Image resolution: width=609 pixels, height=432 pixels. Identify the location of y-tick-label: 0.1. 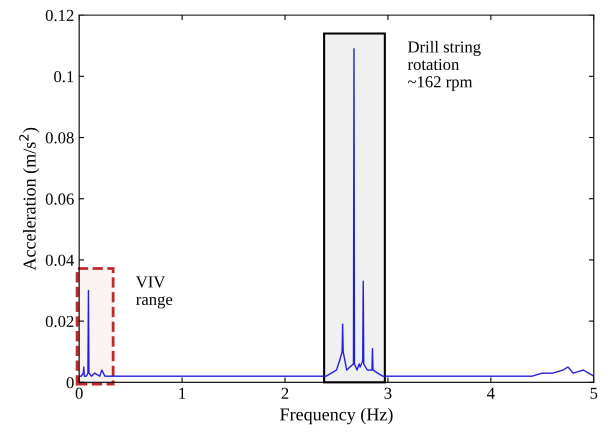
(64, 76).